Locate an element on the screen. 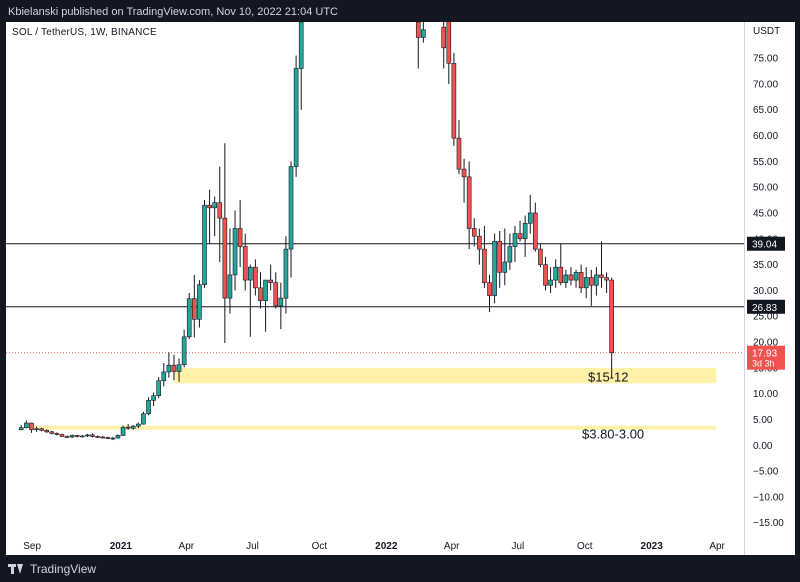 The image size is (800, 582). y-axis-tick-label: 45.00 is located at coordinates (765, 213).